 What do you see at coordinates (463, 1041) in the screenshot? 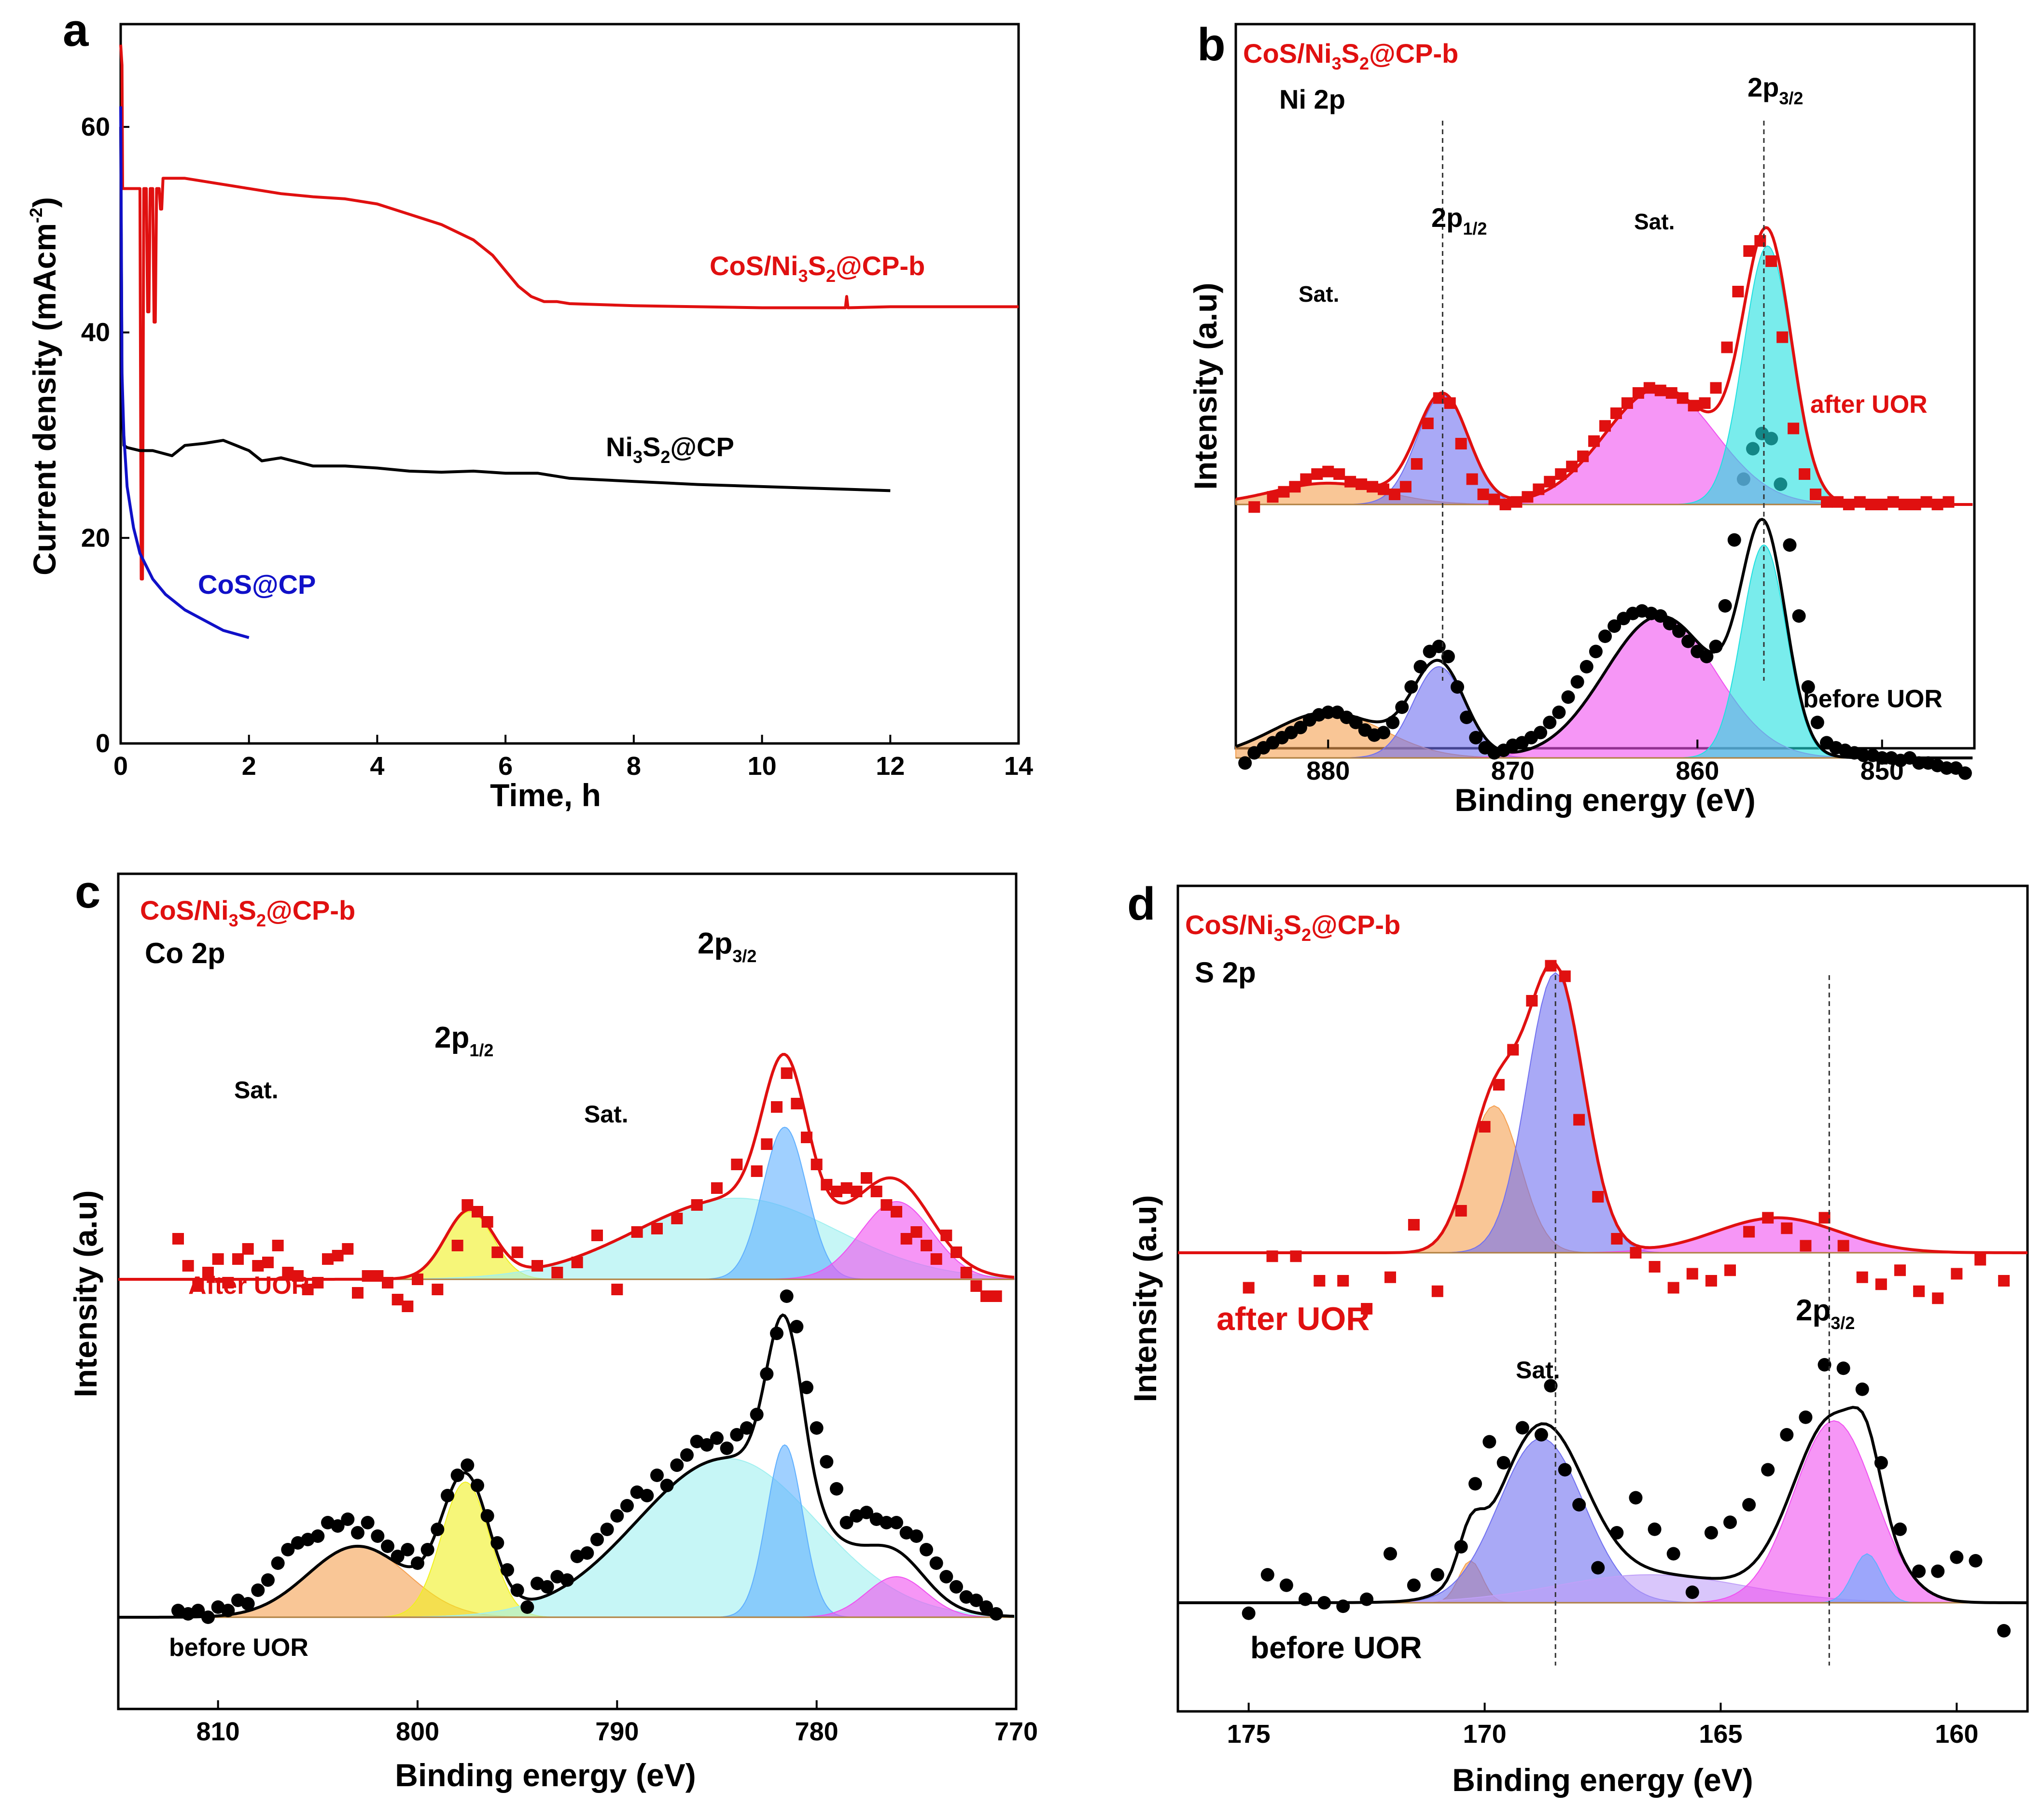
I see `panel-c-2p12: 2p1/2` at bounding box center [463, 1041].